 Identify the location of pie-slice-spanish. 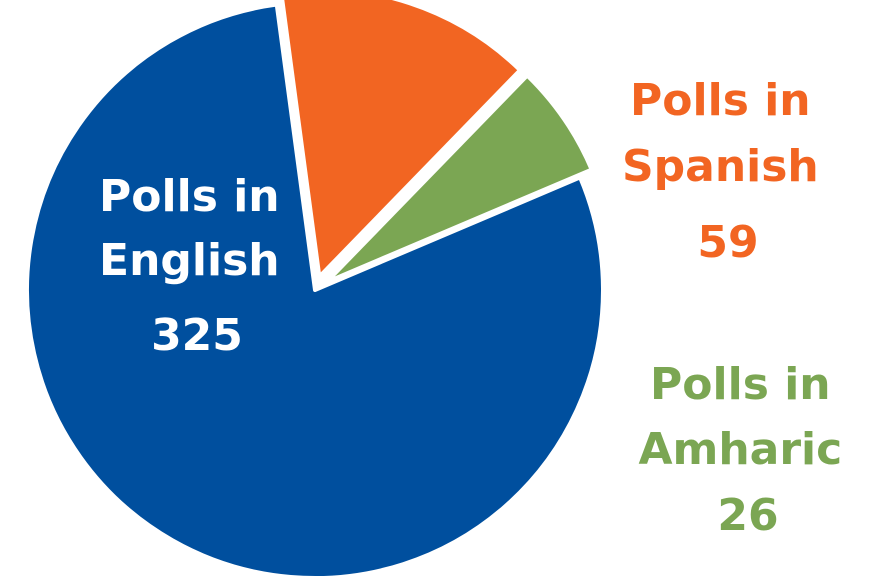
(401, 139).